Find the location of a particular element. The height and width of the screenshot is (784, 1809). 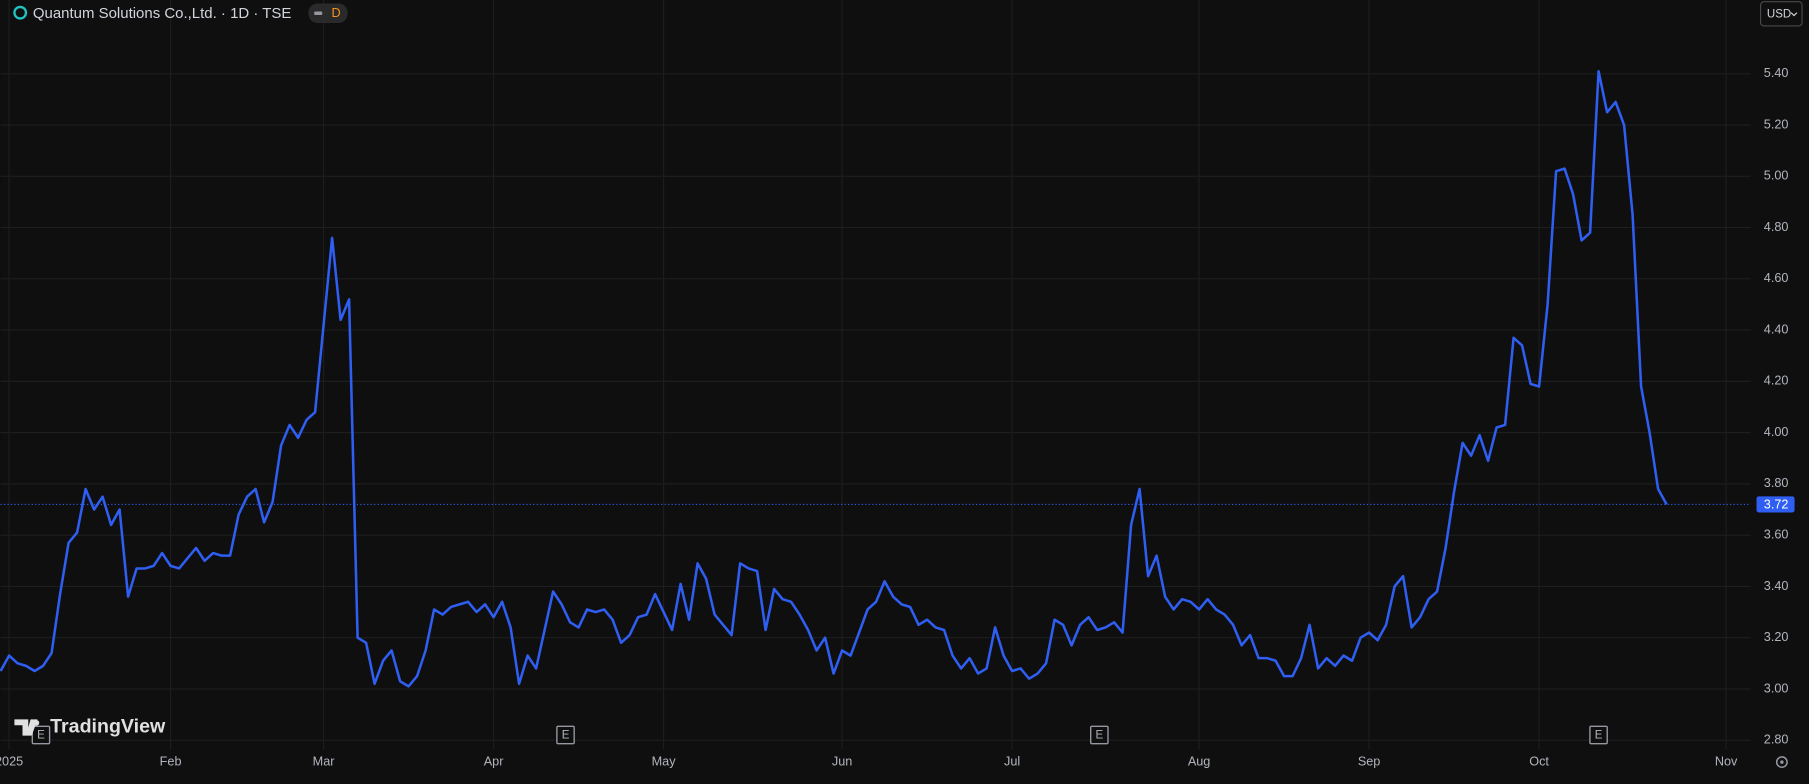

y-tick-label: 5.40 is located at coordinates (1776, 73).